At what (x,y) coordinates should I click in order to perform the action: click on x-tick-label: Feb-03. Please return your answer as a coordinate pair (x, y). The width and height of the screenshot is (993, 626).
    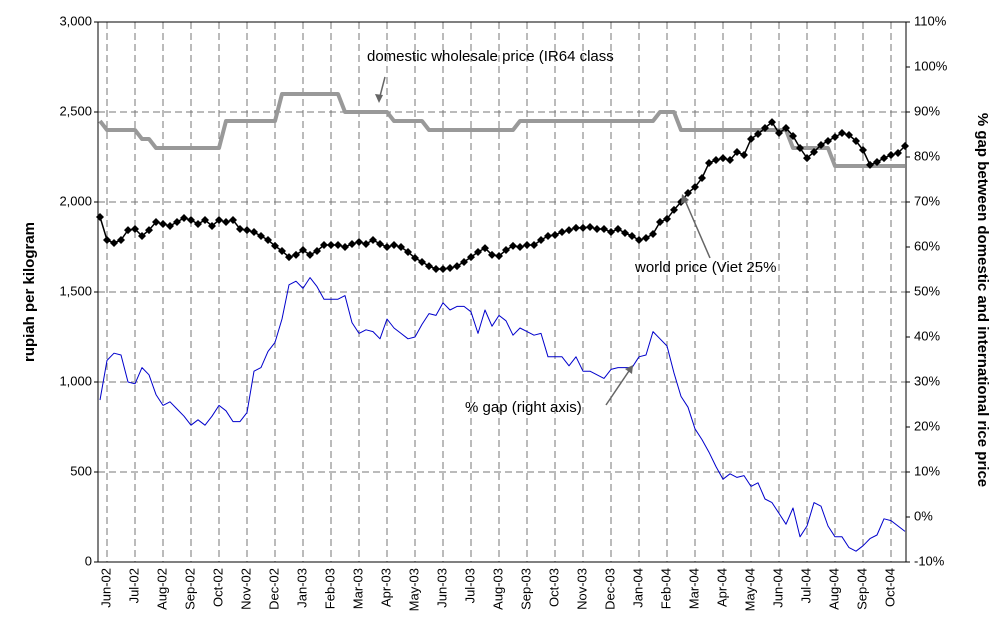
    Looking at the image, I should click on (329, 588).